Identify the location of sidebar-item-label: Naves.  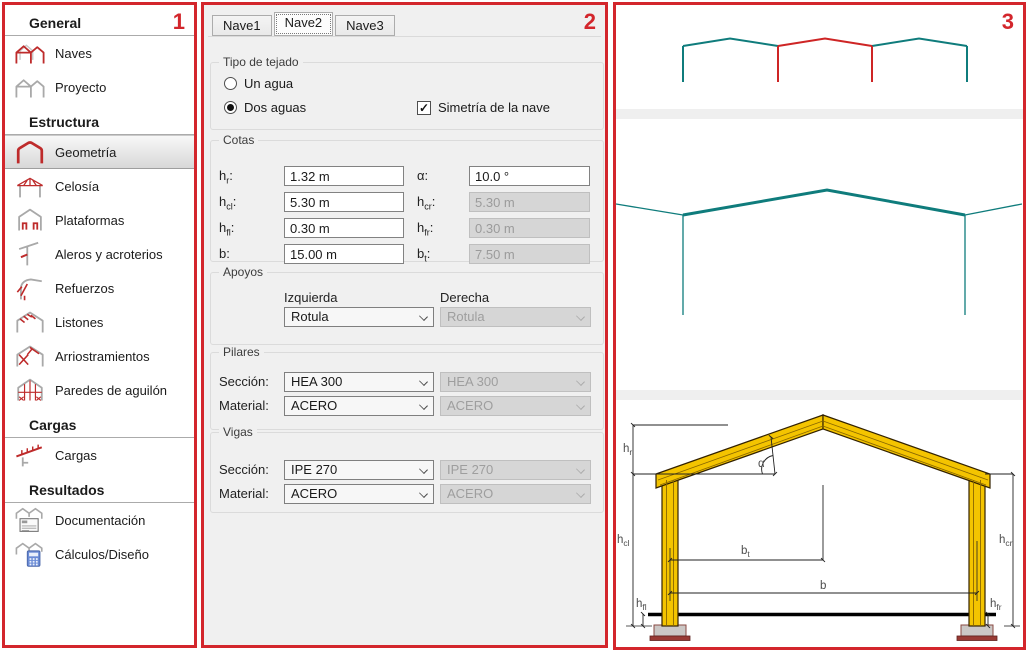
(73, 53).